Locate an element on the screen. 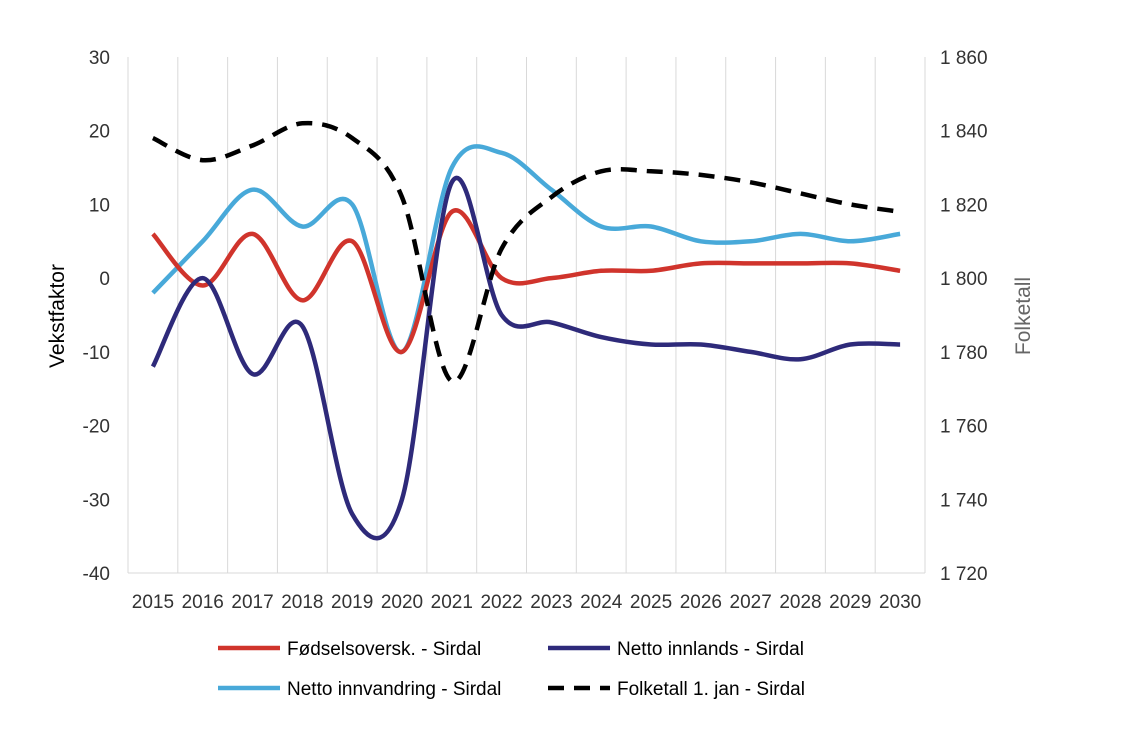 Image resolution: width=1148 pixels, height=752 pixels. x-tick: 2024 is located at coordinates (601, 602).